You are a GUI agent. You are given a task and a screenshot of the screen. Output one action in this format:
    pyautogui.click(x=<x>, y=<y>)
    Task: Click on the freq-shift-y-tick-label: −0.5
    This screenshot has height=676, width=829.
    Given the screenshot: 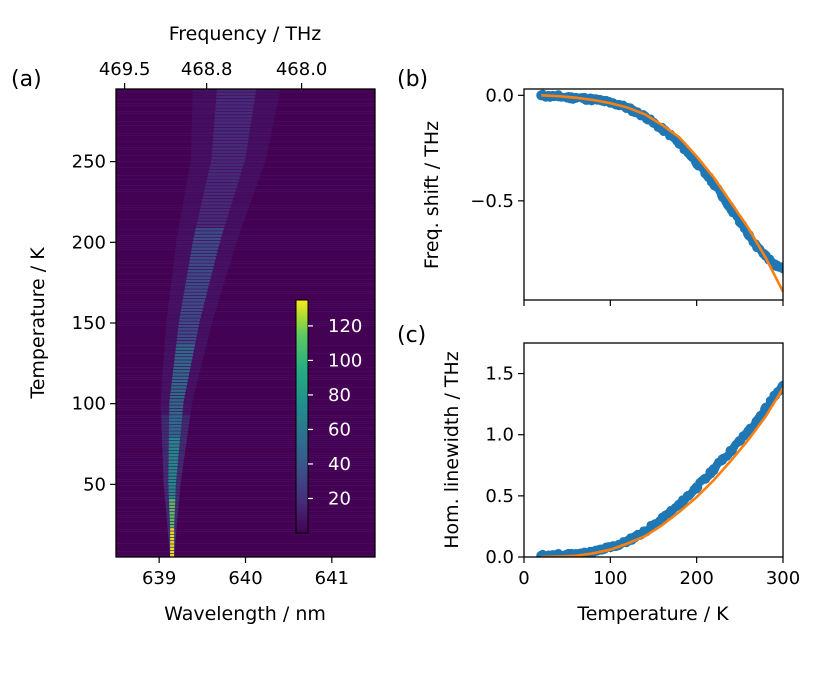 What is the action you would take?
    pyautogui.click(x=492, y=201)
    